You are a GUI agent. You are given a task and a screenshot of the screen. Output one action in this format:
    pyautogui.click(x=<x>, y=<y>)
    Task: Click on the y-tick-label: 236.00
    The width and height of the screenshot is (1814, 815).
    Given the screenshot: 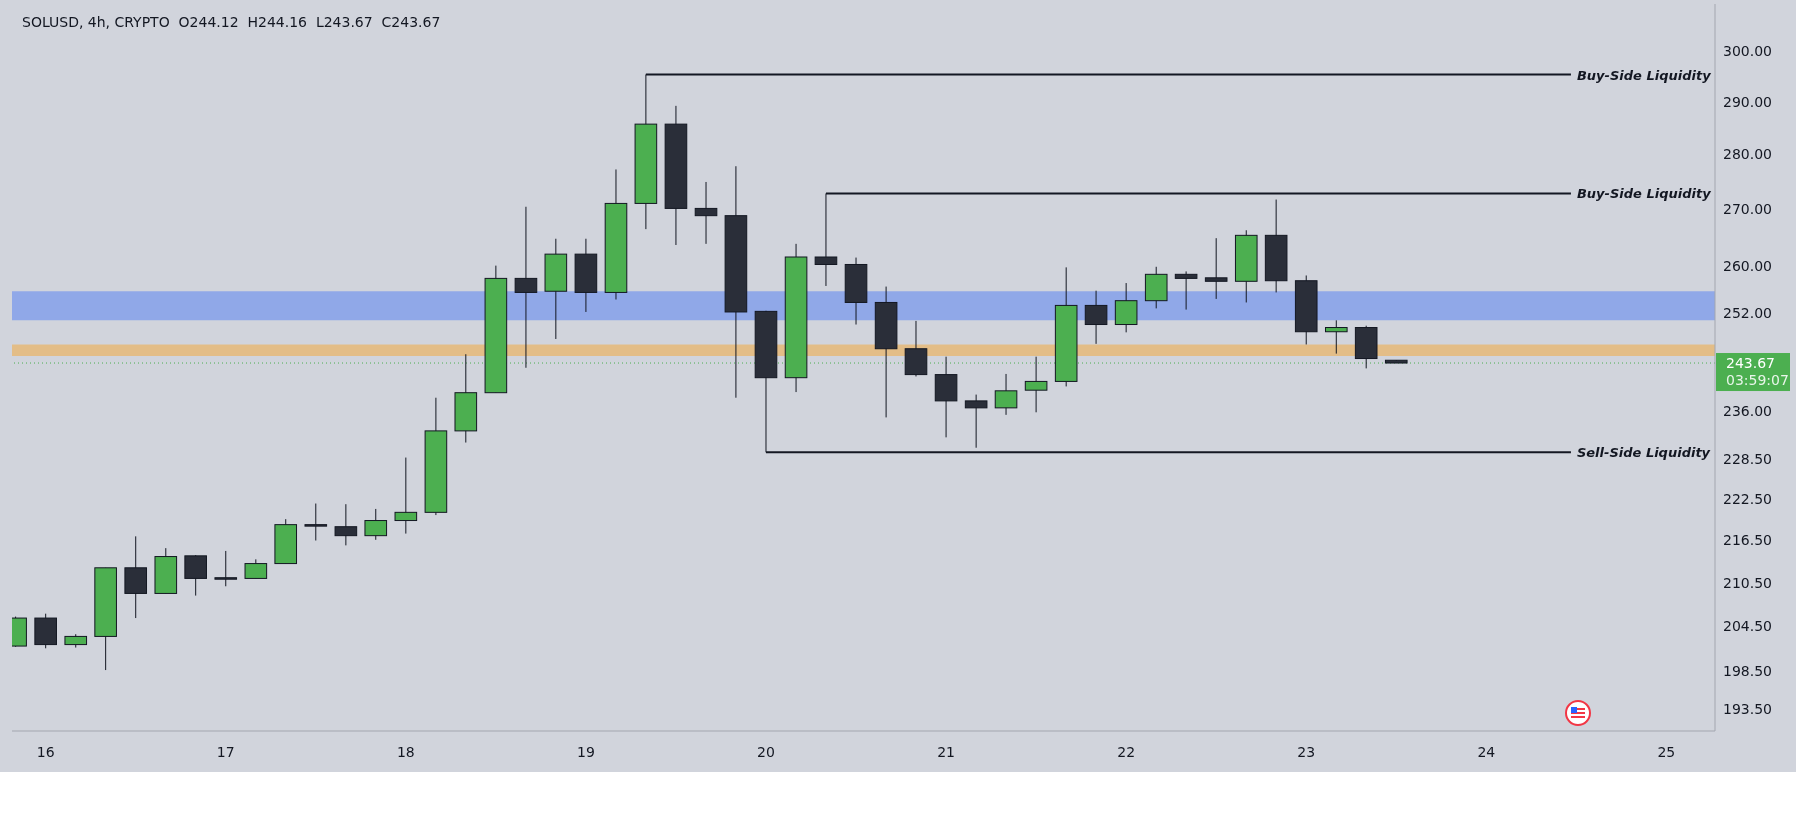 What is the action you would take?
    pyautogui.click(x=1747, y=411)
    